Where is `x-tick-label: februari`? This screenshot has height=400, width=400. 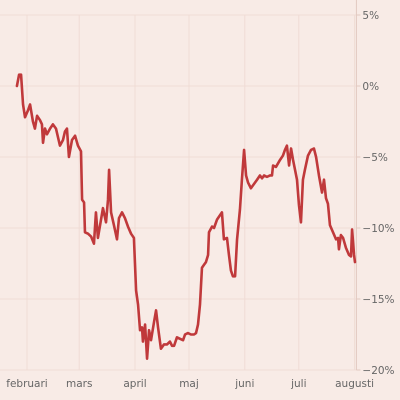
x-tick-label: februari is located at coordinates (26, 384).